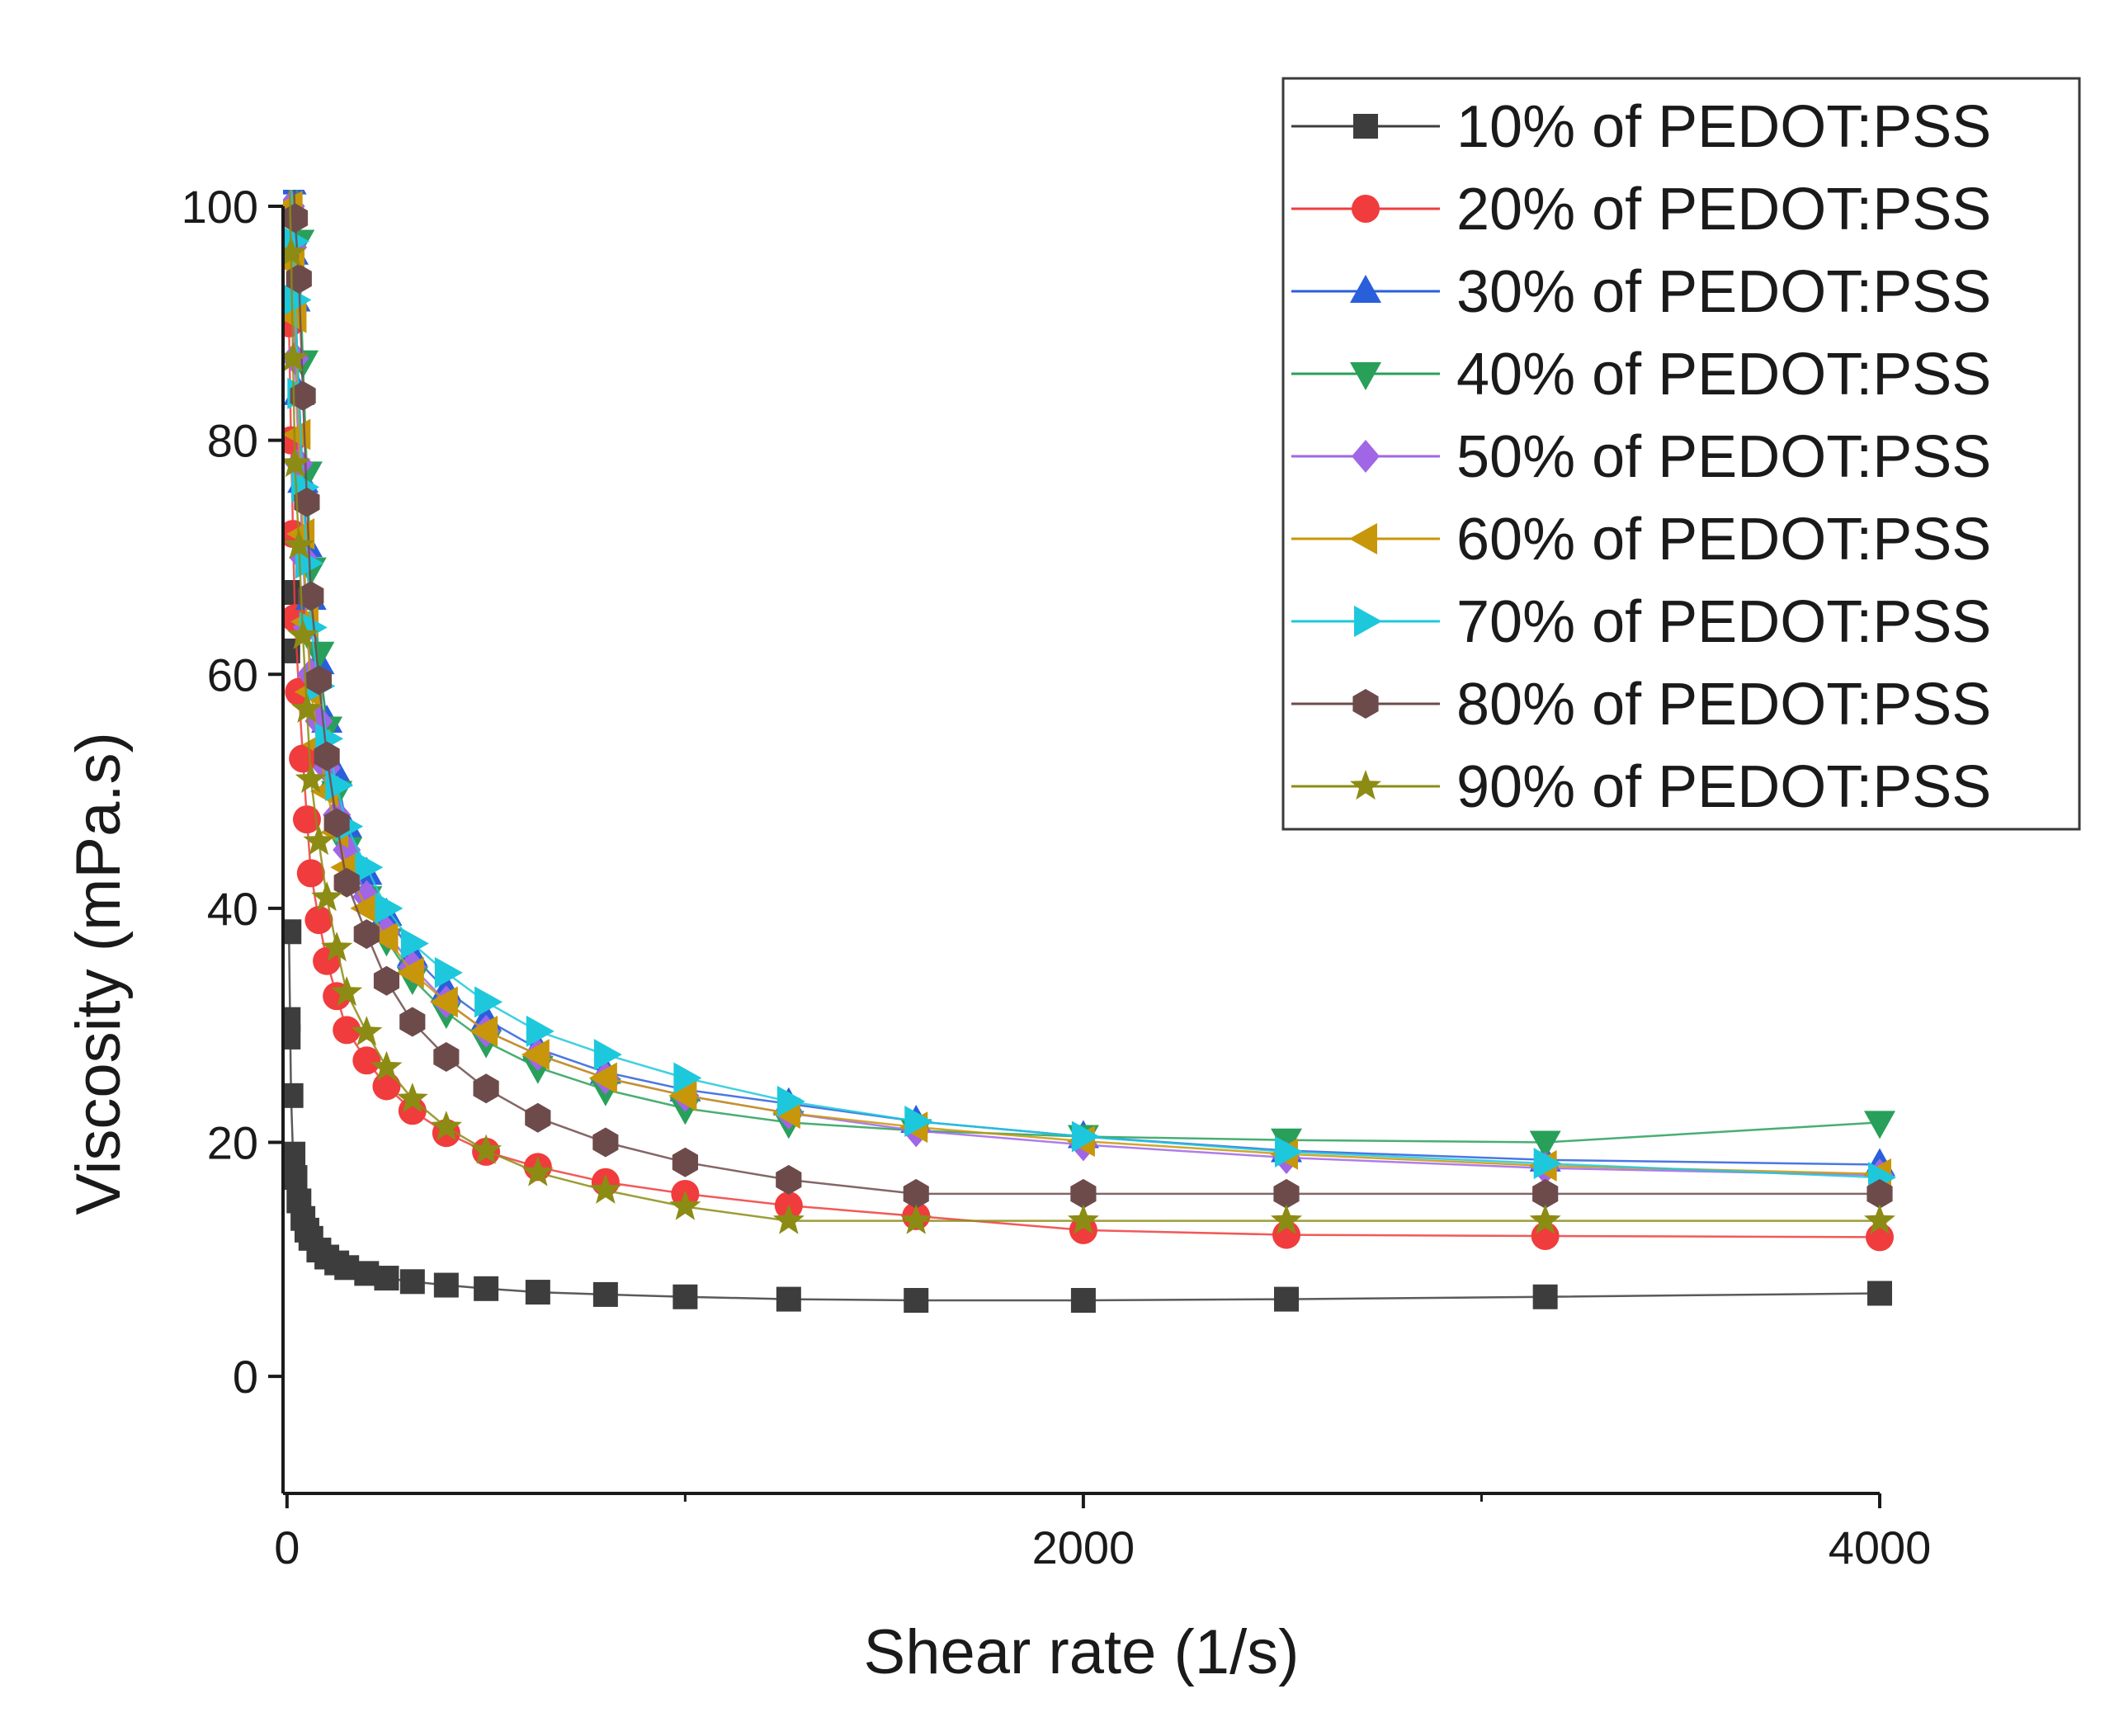 The width and height of the screenshot is (2119, 1736). Describe the element at coordinates (1724, 705) in the screenshot. I see `legend-label: 80% of PEDOT:PSS` at that location.